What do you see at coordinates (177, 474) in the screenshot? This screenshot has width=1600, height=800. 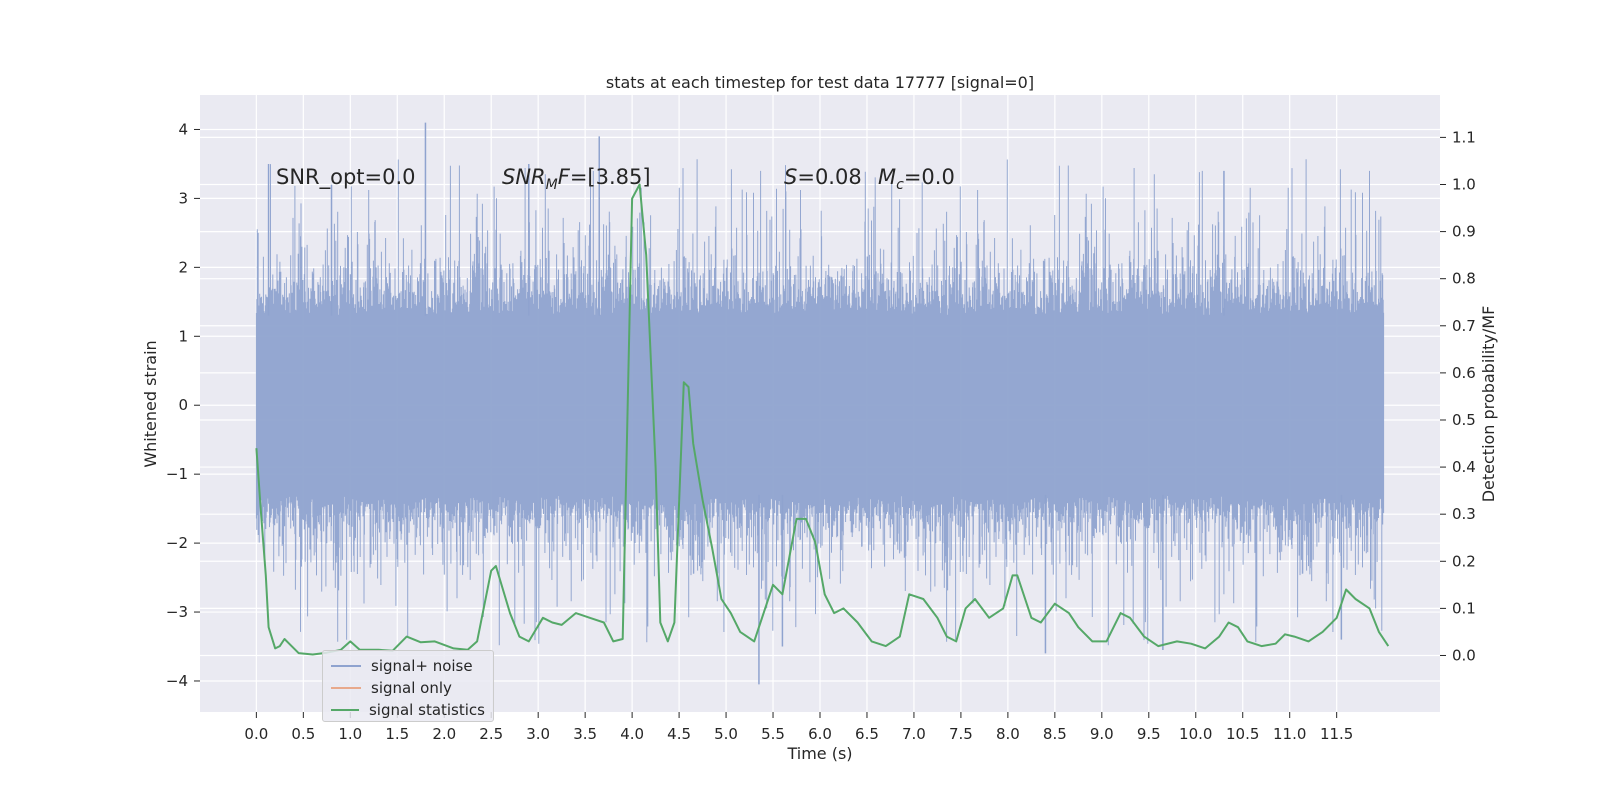 I see `y-tick-label: −1` at bounding box center [177, 474].